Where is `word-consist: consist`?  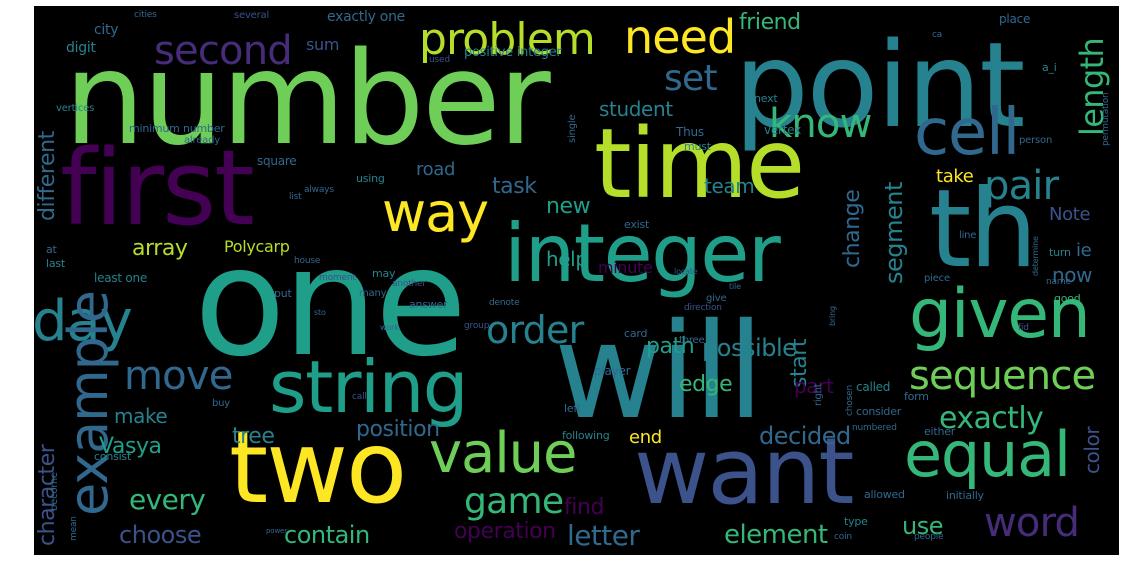
word-consist: consist is located at coordinates (113, 456).